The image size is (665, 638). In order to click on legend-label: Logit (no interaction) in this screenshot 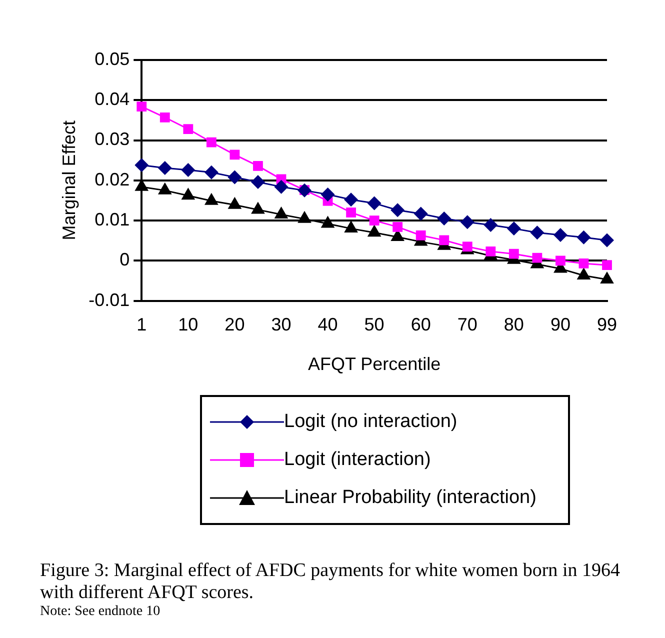, I will do `click(371, 422)`.